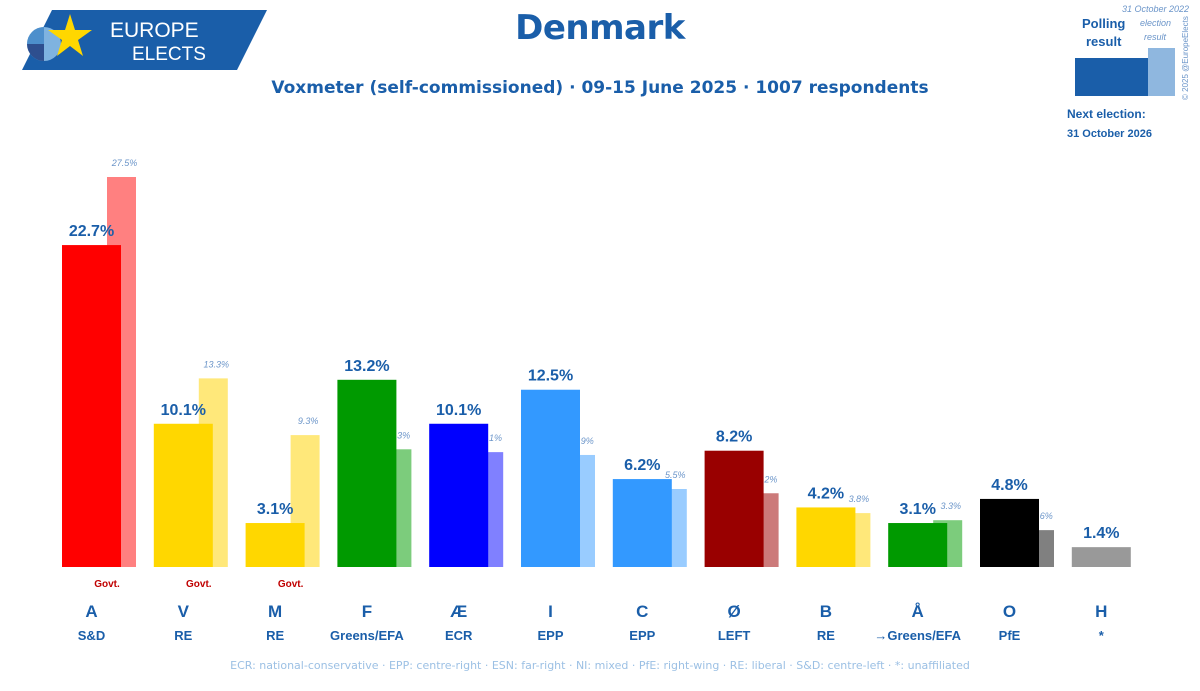  I want to click on party-3-election-label: 8.3%, so click(400, 435).